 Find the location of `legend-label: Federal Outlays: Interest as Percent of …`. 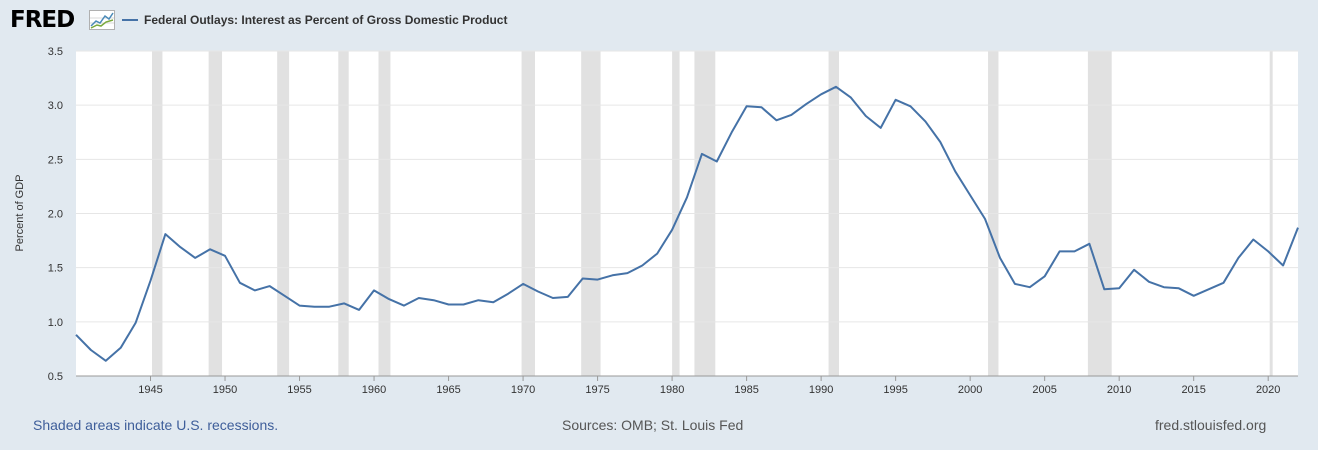

legend-label: Federal Outlays: Interest as Percent of … is located at coordinates (326, 20).